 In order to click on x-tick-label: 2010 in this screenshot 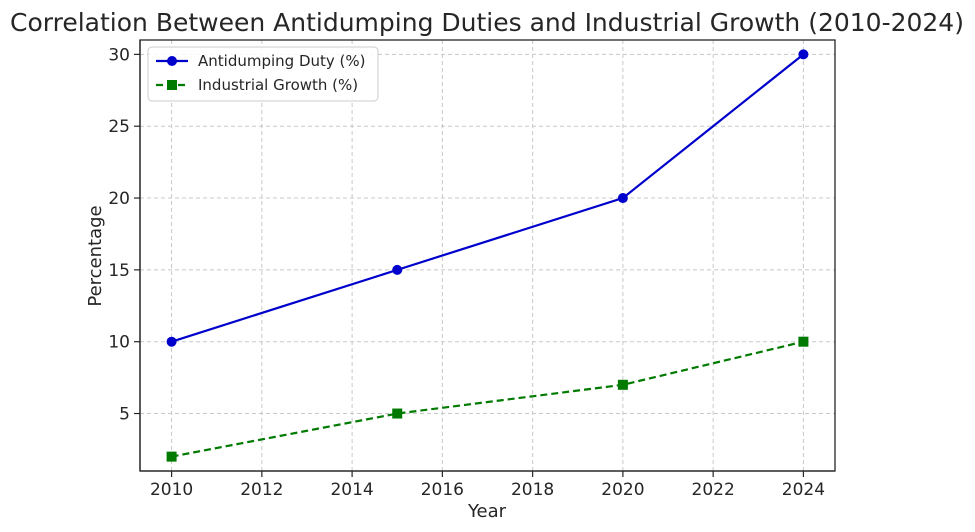, I will do `click(171, 490)`.